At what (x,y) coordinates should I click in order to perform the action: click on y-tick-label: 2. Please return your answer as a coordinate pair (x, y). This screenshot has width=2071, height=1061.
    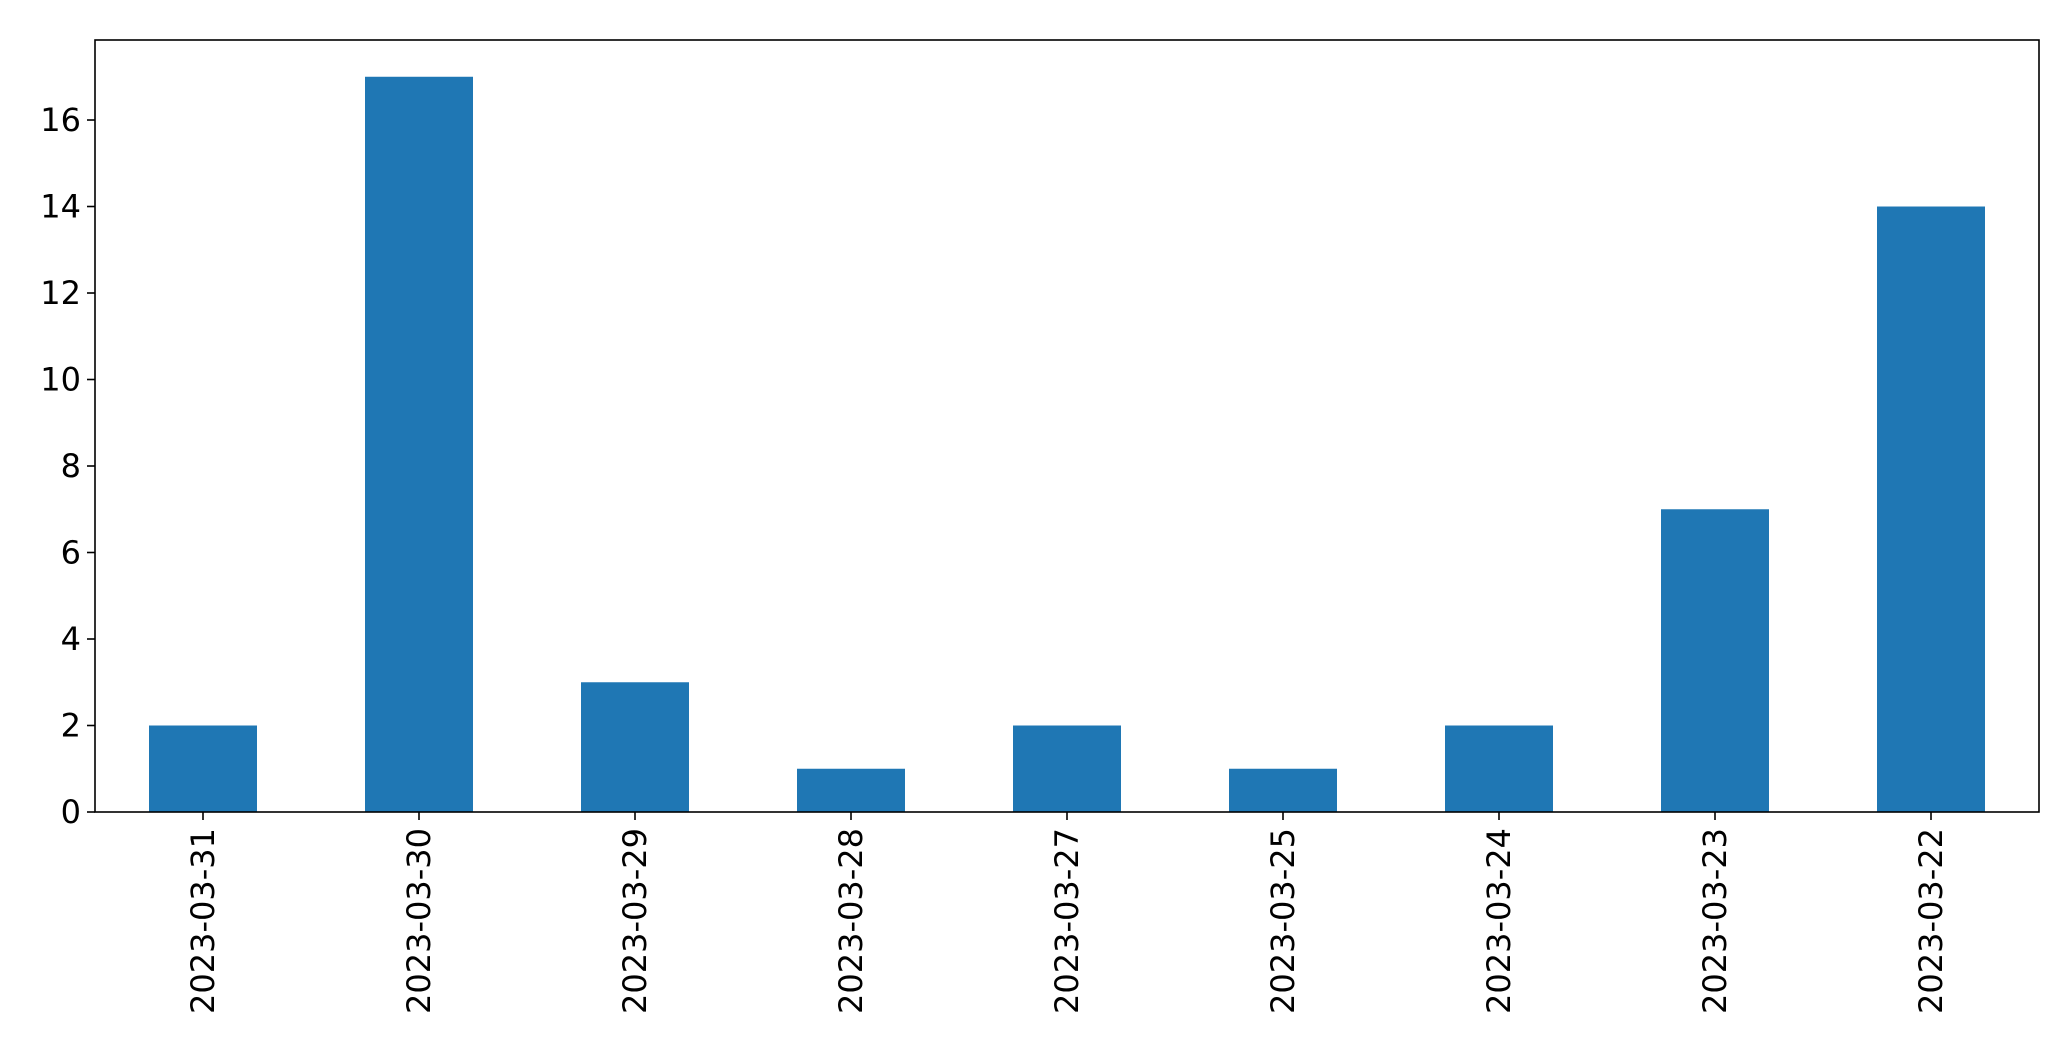
    Looking at the image, I should click on (71, 726).